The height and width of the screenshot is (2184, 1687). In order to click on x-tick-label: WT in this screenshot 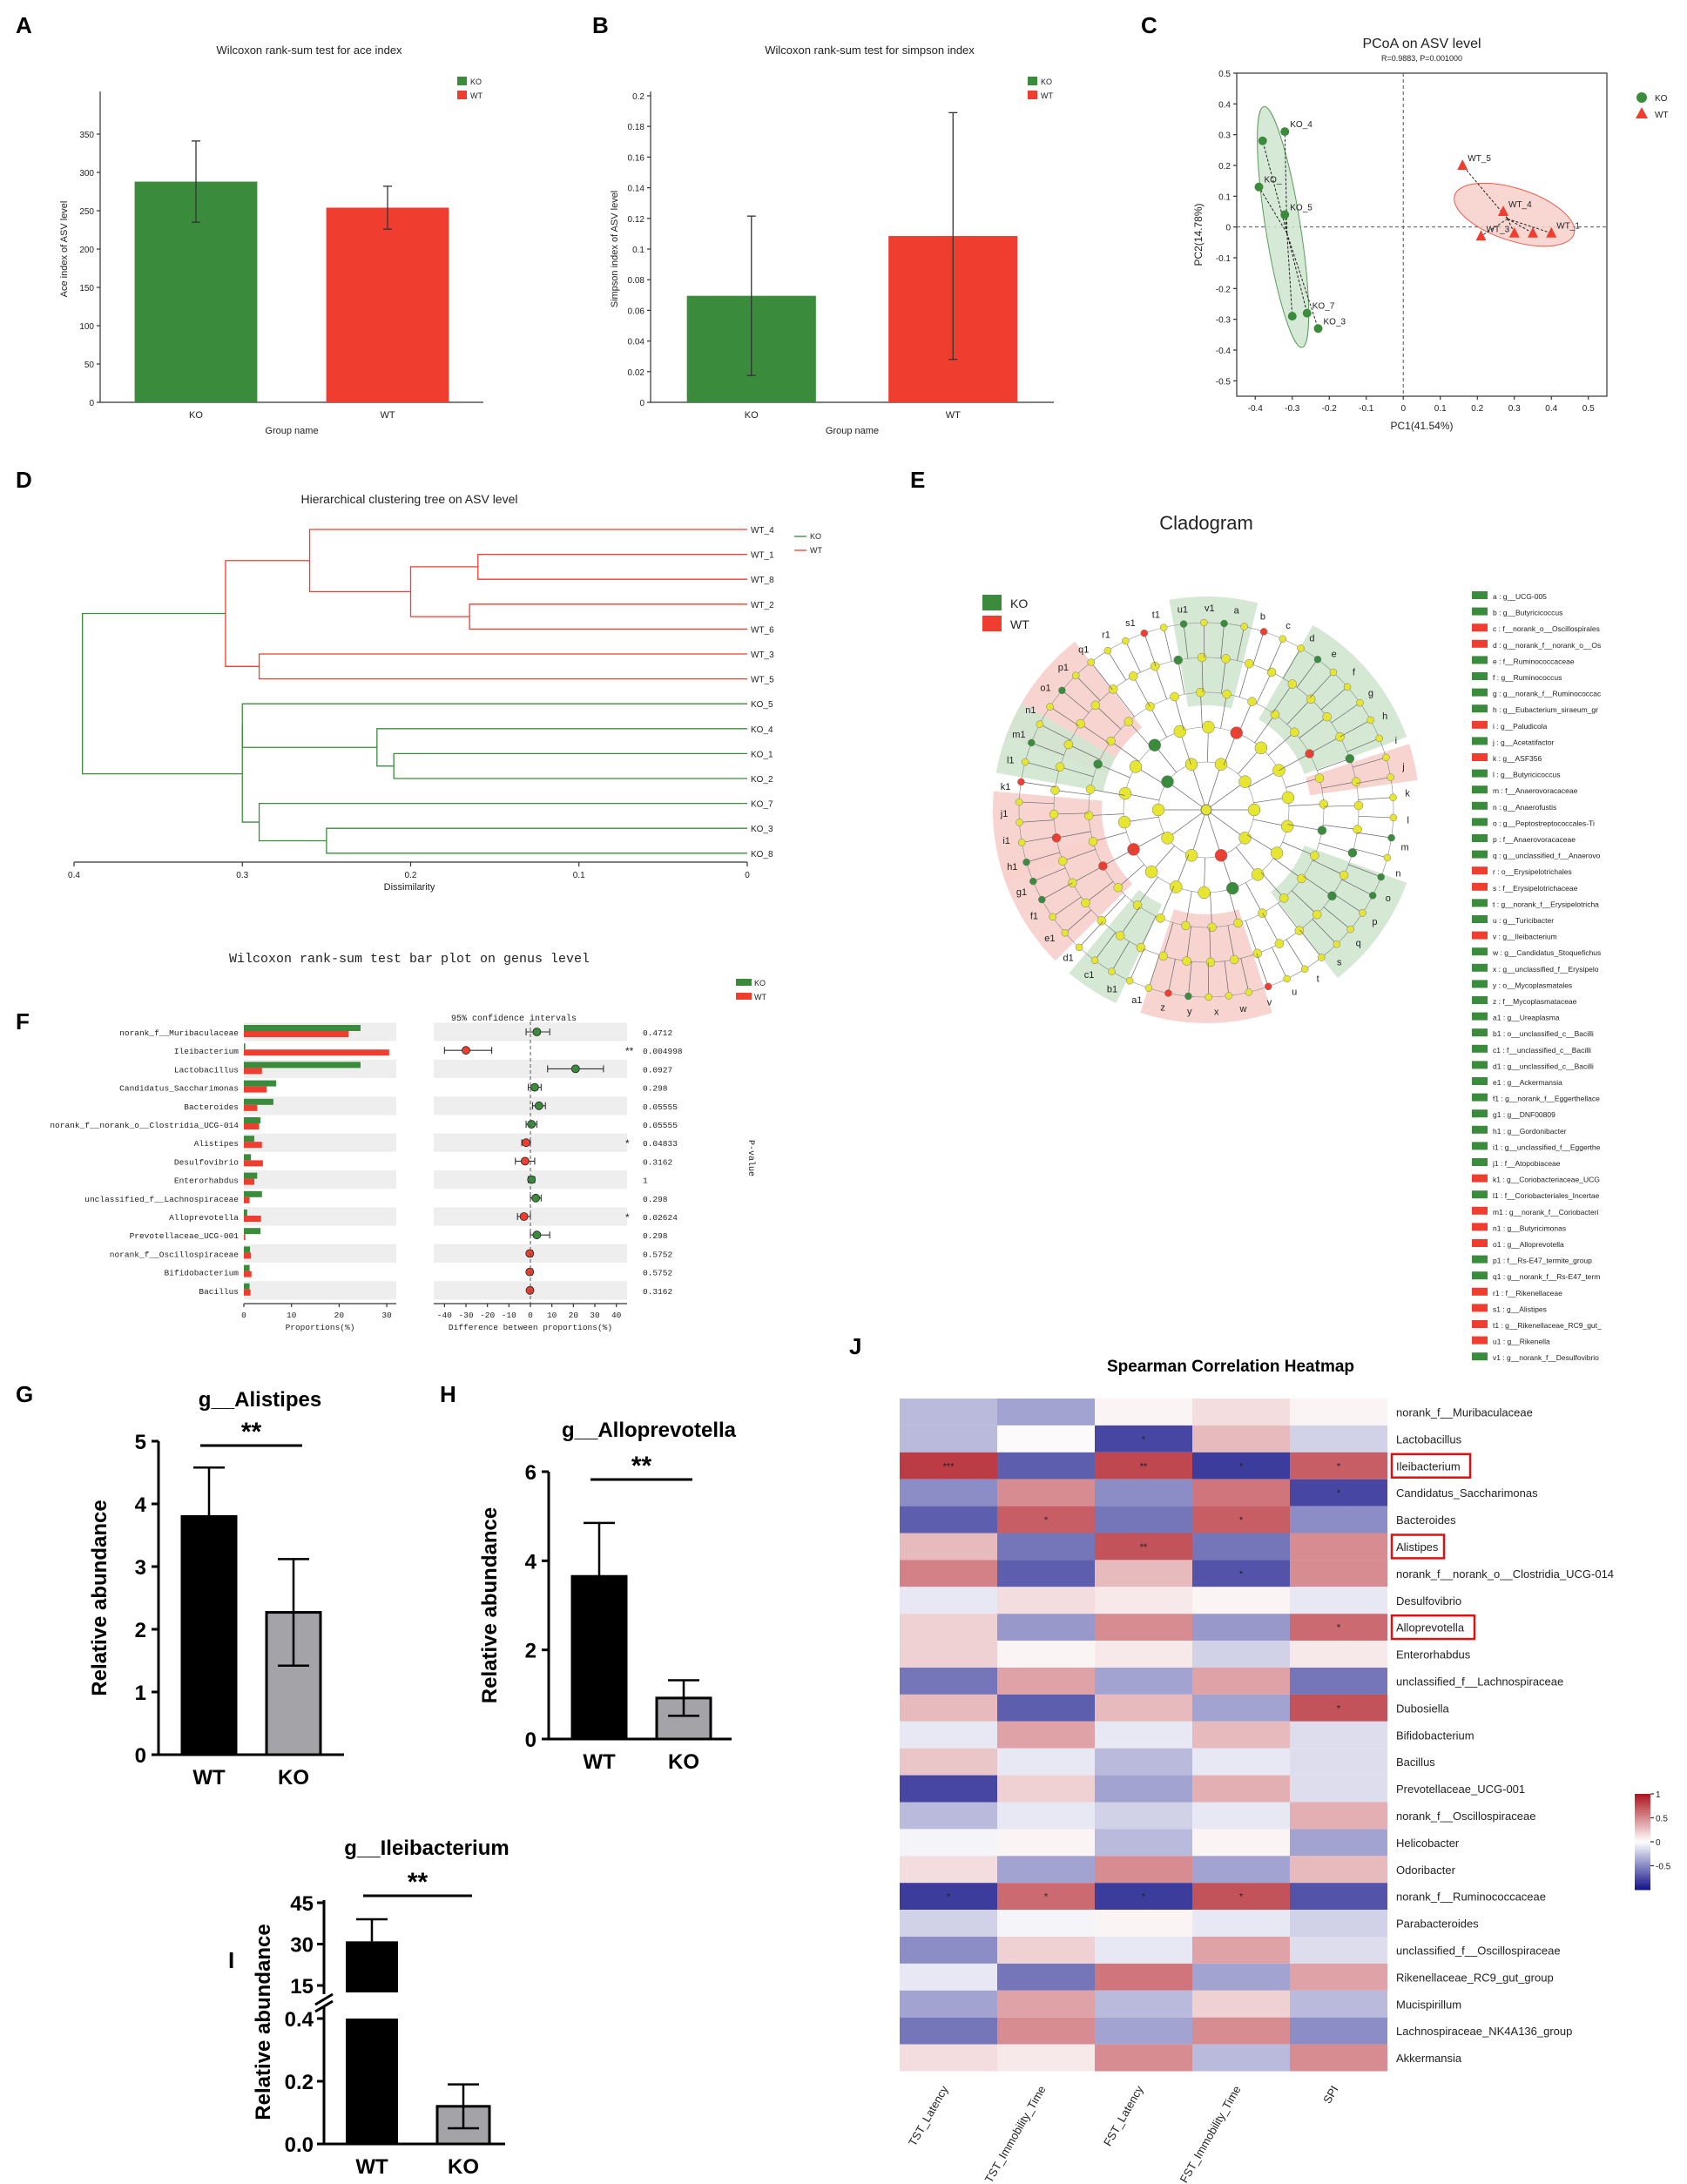, I will do `click(371, 2167)`.